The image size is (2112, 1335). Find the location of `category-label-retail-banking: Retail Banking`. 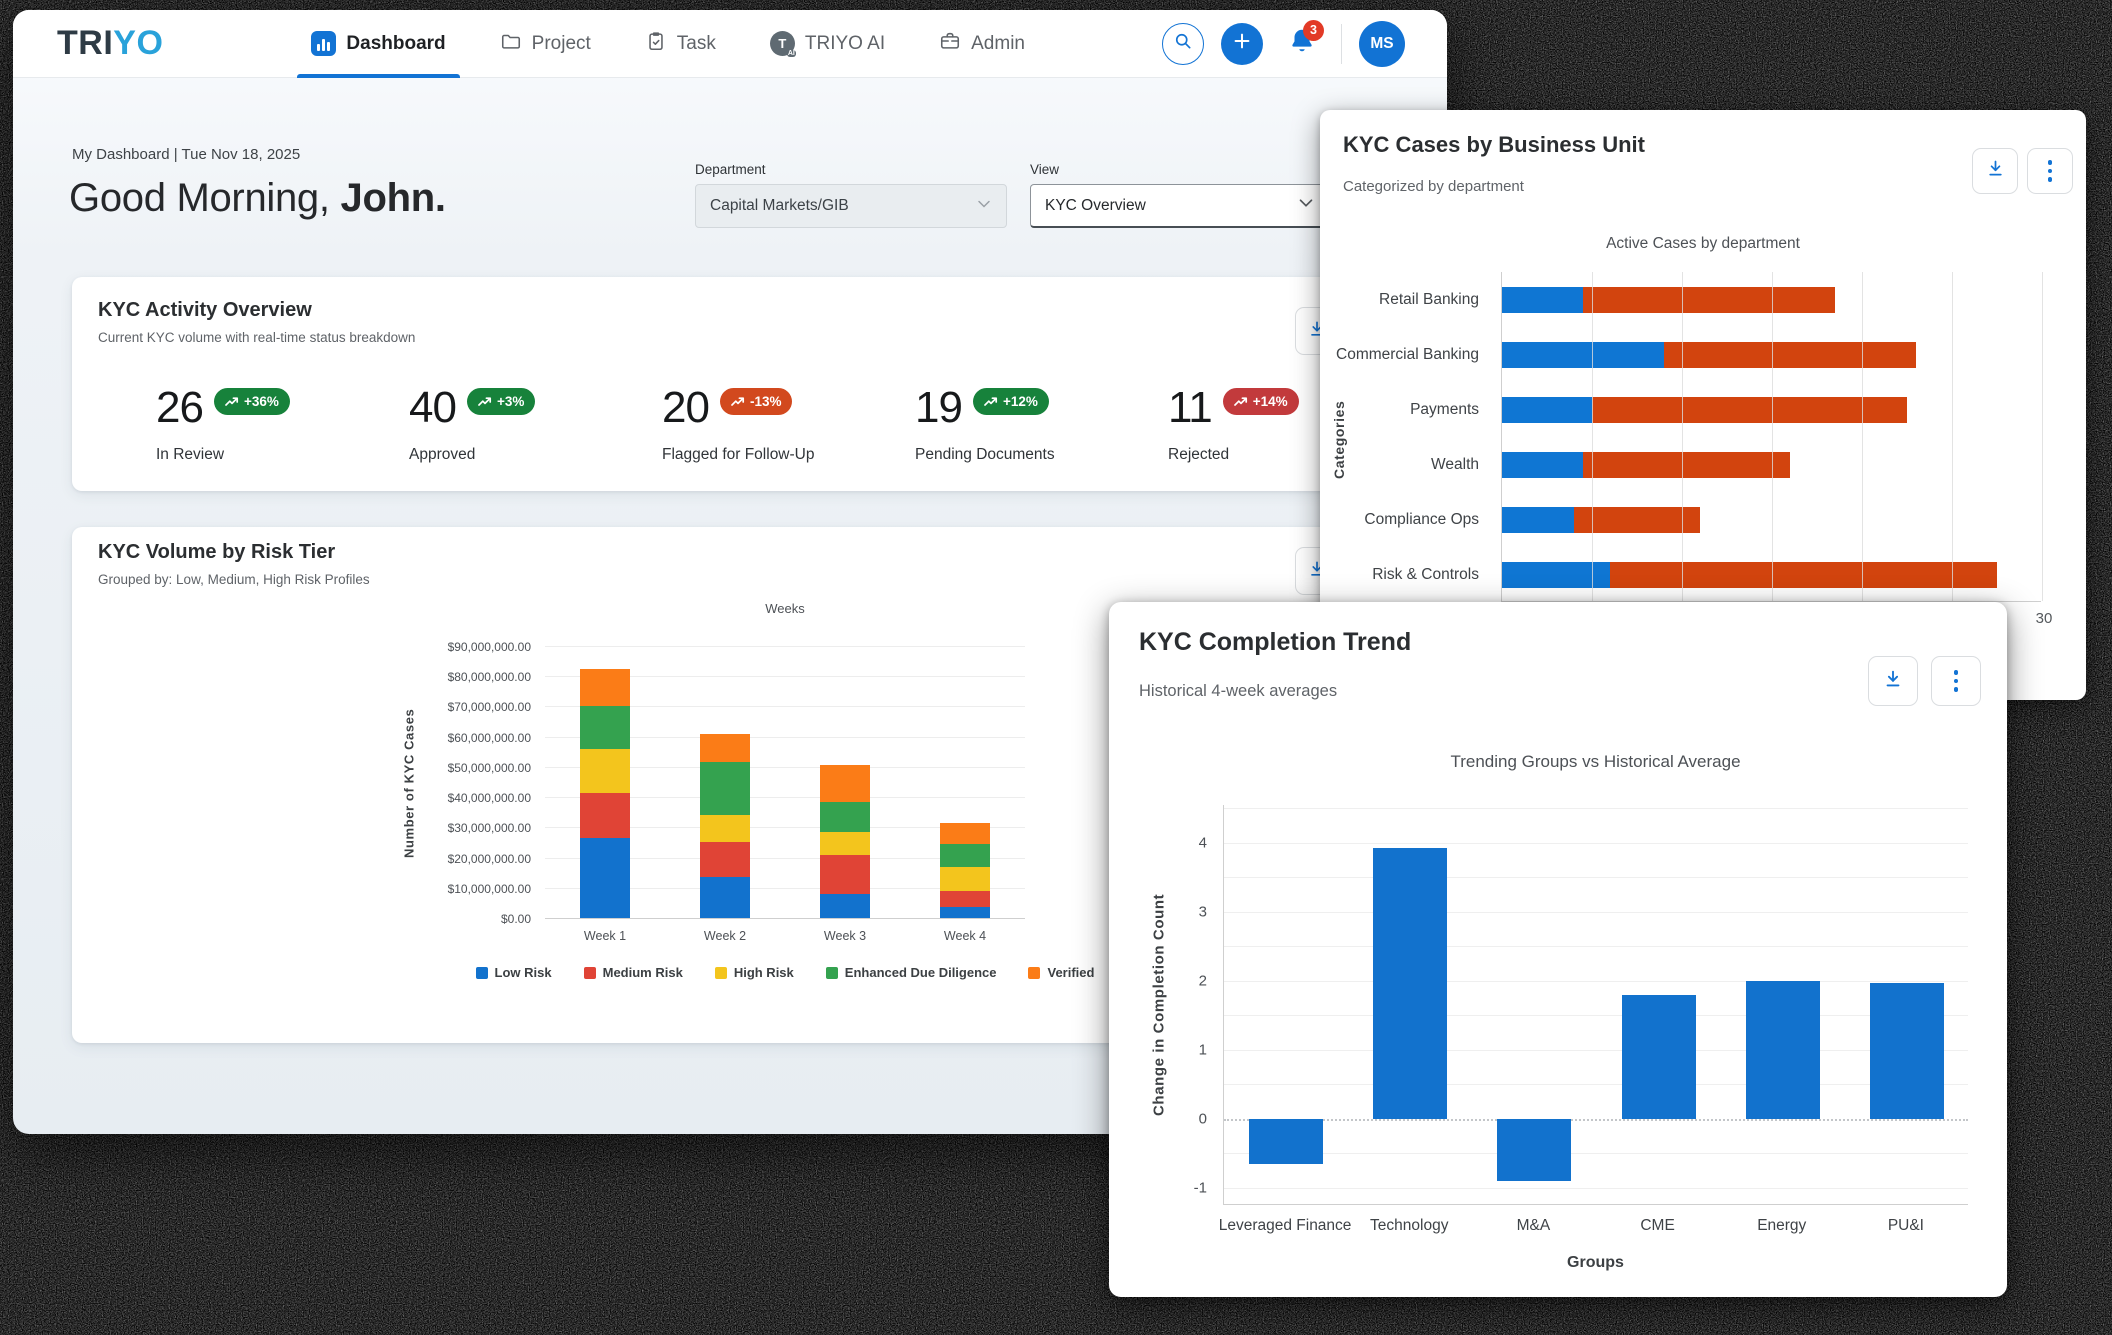

category-label-retail-banking: Retail Banking is located at coordinates (1429, 299).